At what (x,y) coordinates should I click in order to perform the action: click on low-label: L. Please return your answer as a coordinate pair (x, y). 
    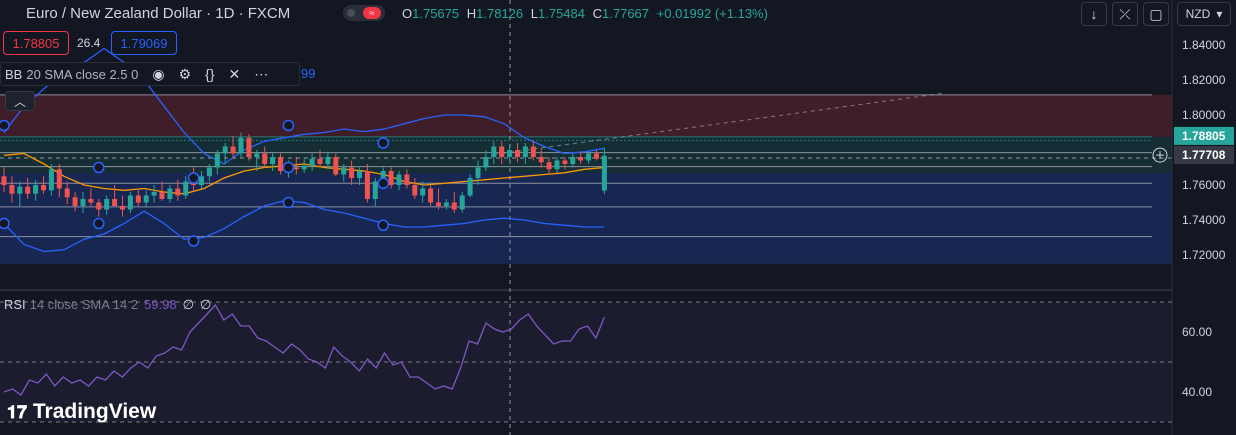
    Looking at the image, I should click on (534, 13).